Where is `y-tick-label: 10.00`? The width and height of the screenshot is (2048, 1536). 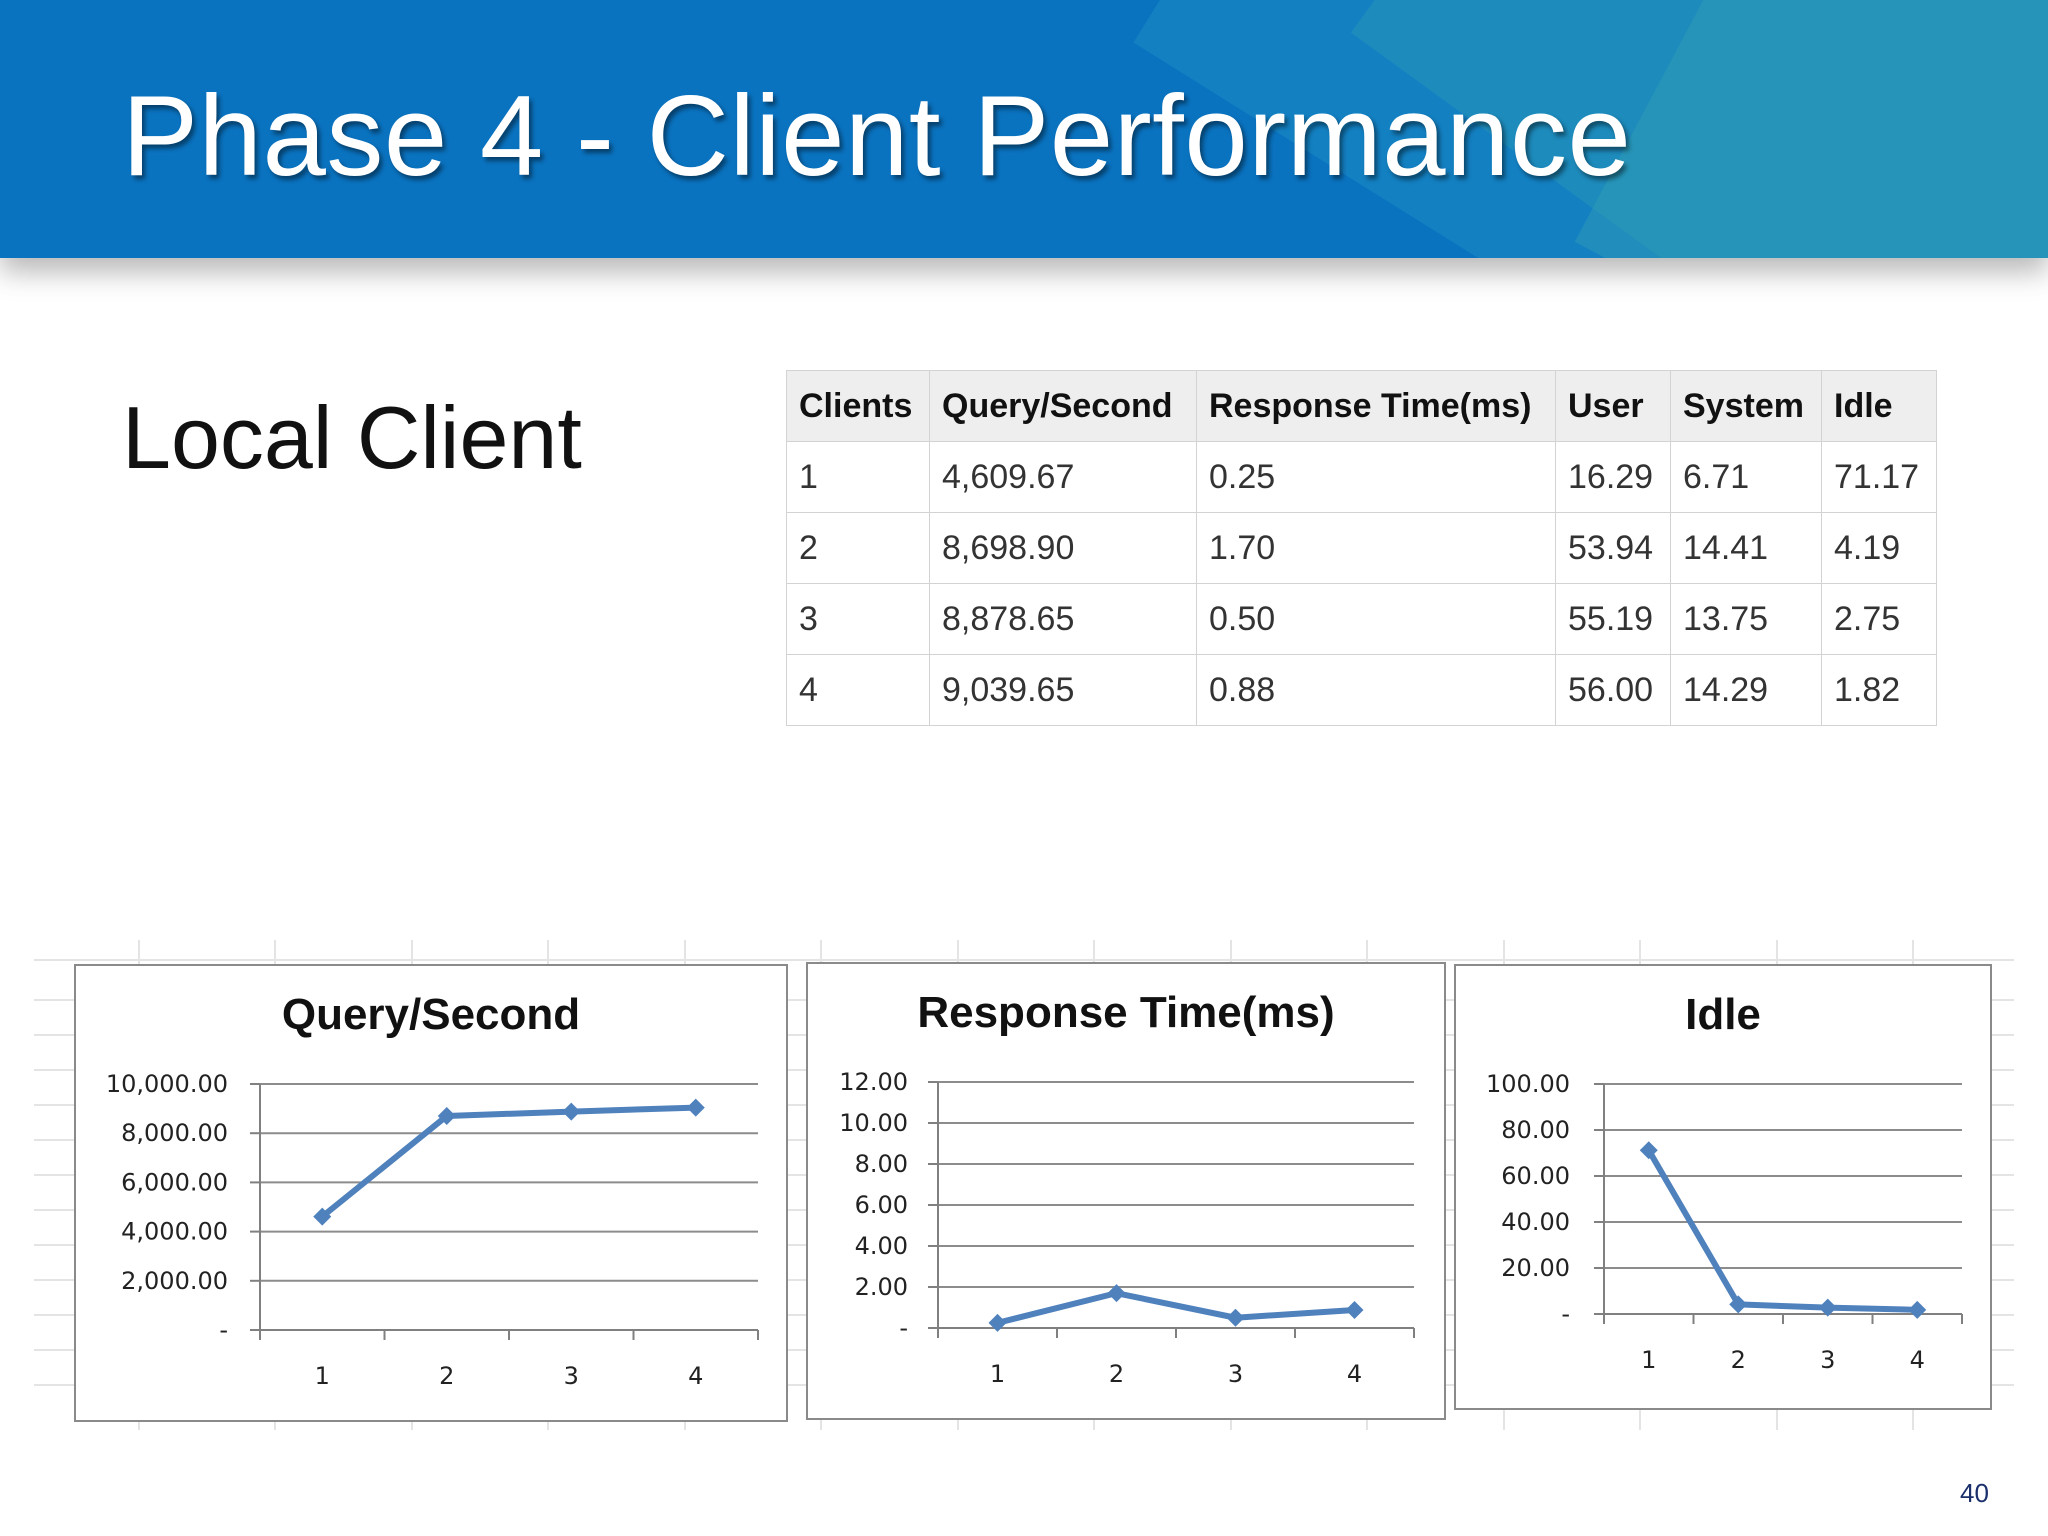 y-tick-label: 10.00 is located at coordinates (873, 1123).